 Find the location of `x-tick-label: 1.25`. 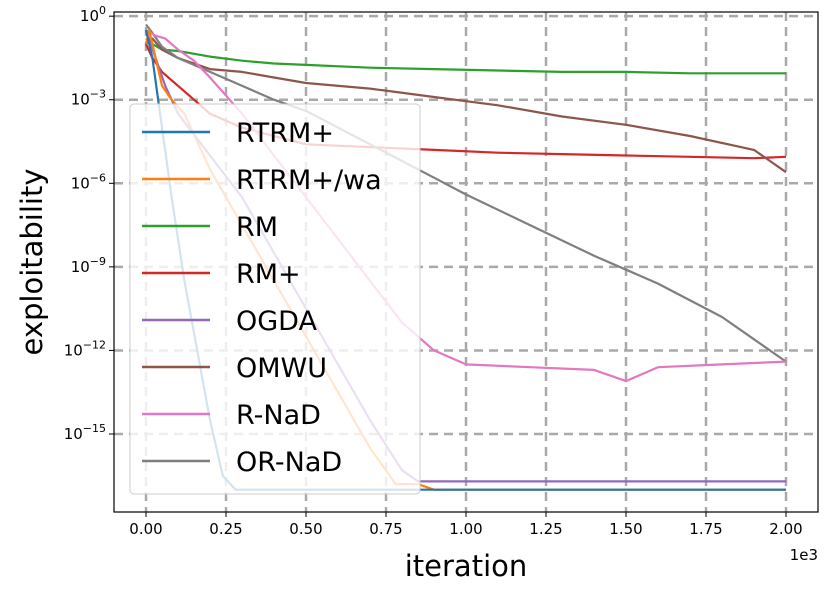

x-tick-label: 1.25 is located at coordinates (545, 529).